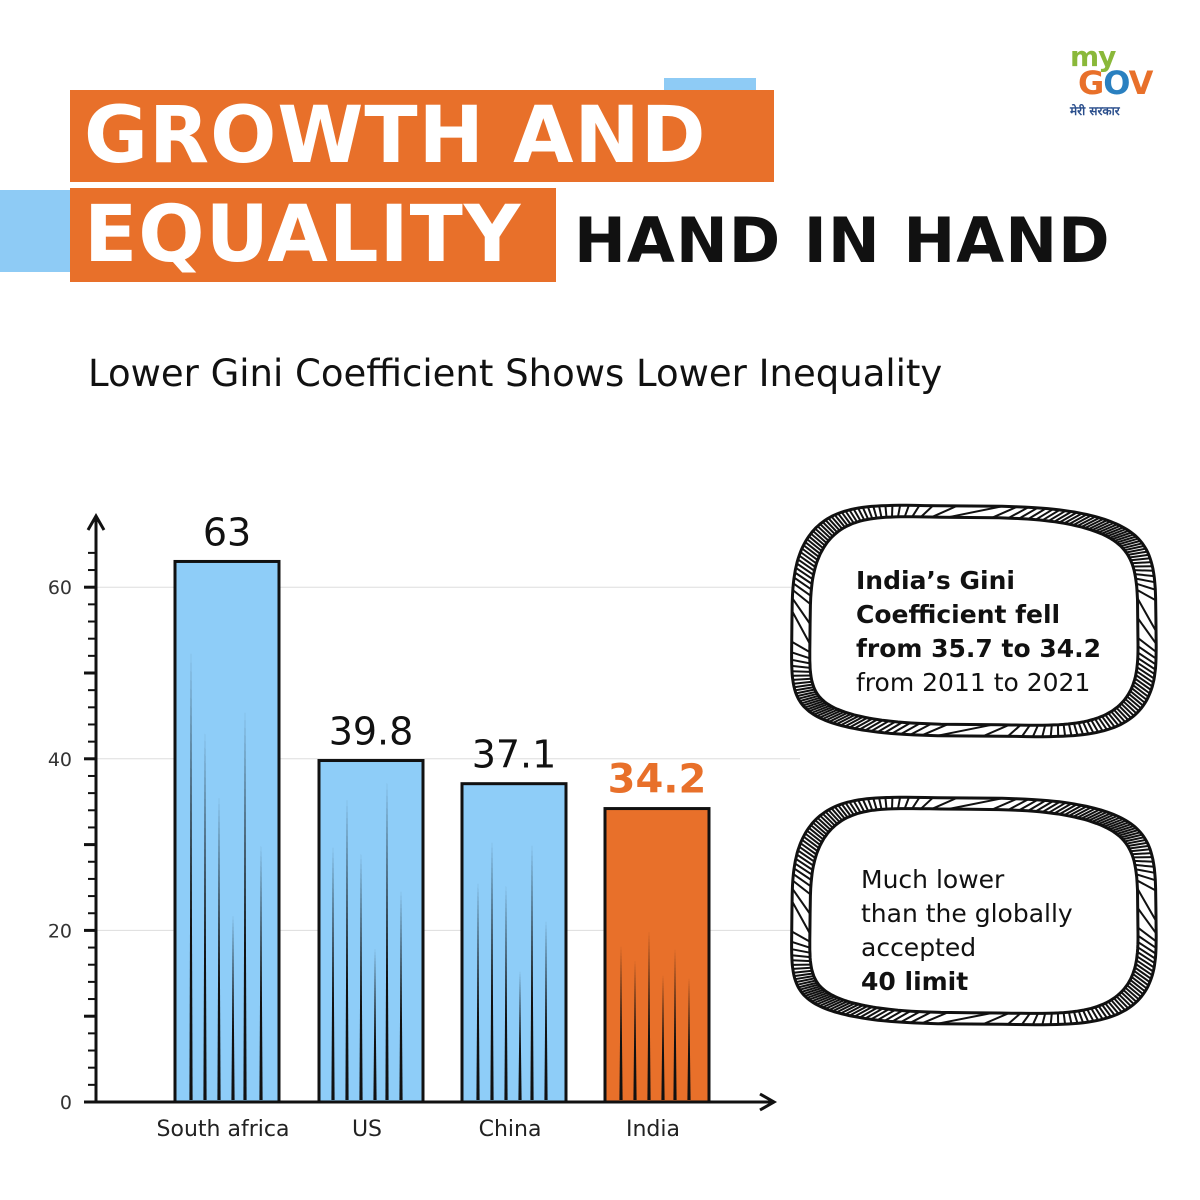  Describe the element at coordinates (915, 981) in the screenshot. I see `callout-line: 40 limit` at that location.